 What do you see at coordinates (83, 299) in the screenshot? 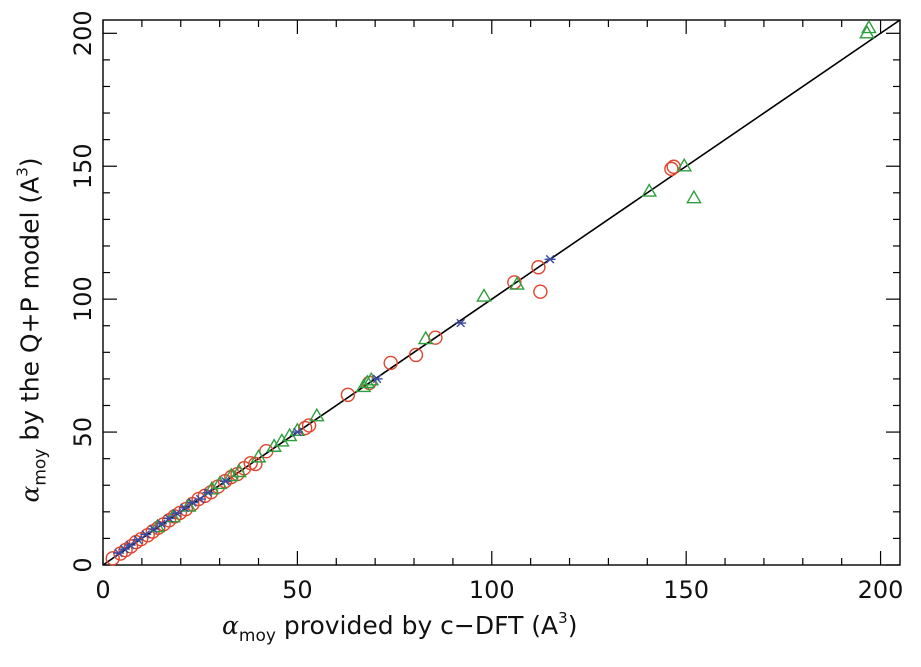
I see `y-tick-label: 100` at bounding box center [83, 299].